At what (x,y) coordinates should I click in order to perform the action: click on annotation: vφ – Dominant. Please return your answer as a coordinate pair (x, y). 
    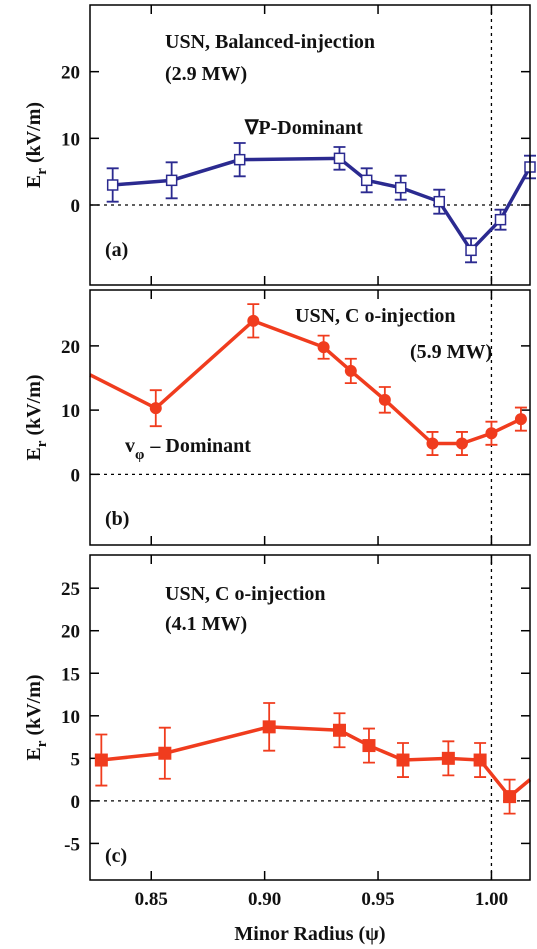
    Looking at the image, I should click on (188, 449).